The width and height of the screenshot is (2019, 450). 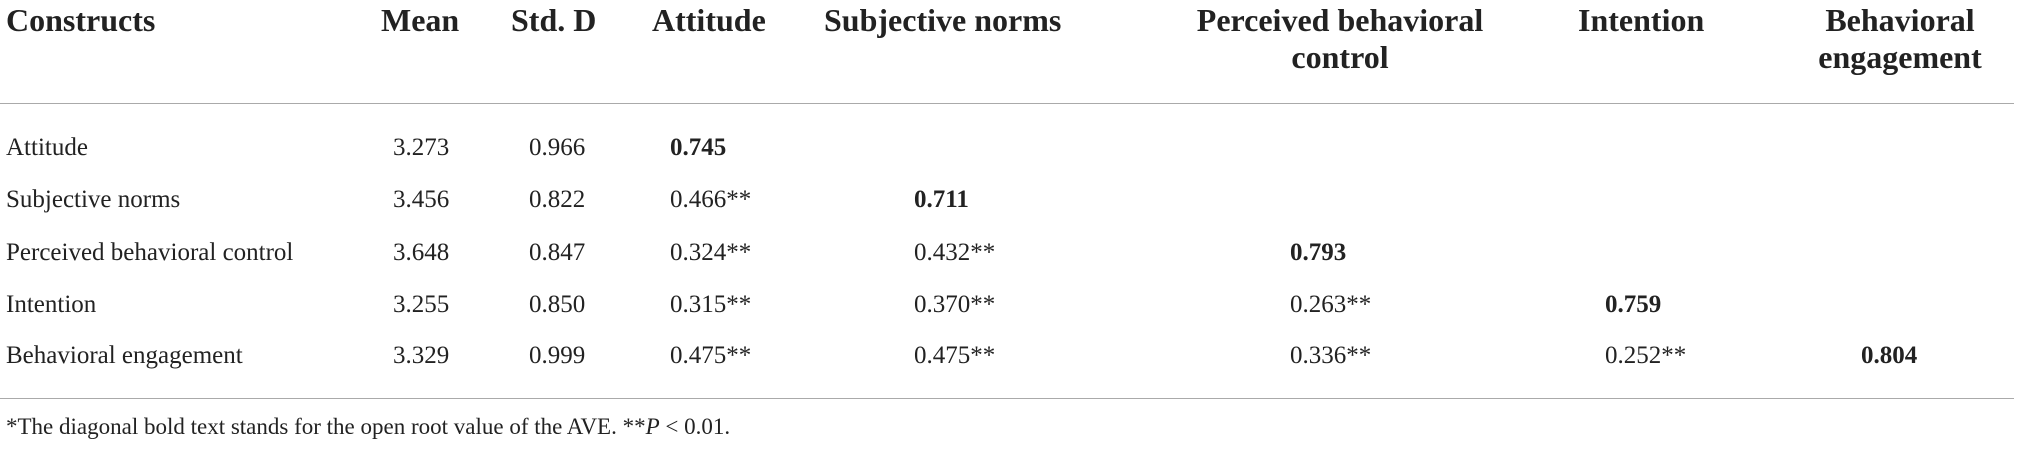 I want to click on correlation-cell: 0.711, so click(x=941, y=199).